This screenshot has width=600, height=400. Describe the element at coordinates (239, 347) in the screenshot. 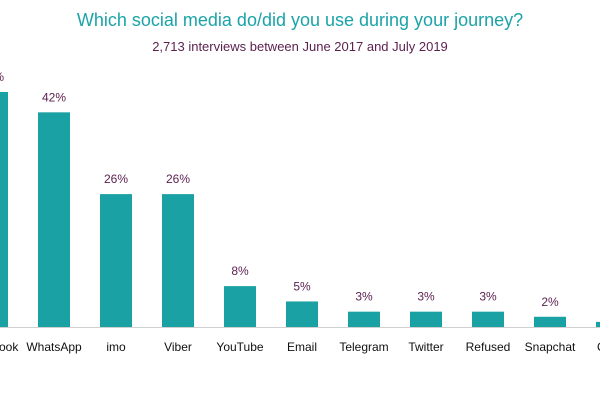

I see `category-label-youtube: YouTube` at that location.